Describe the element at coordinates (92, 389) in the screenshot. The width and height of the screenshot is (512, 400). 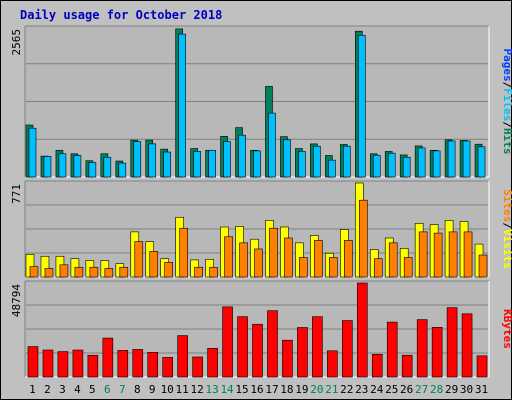
I see `x-tick-label-day-5: 5` at that location.